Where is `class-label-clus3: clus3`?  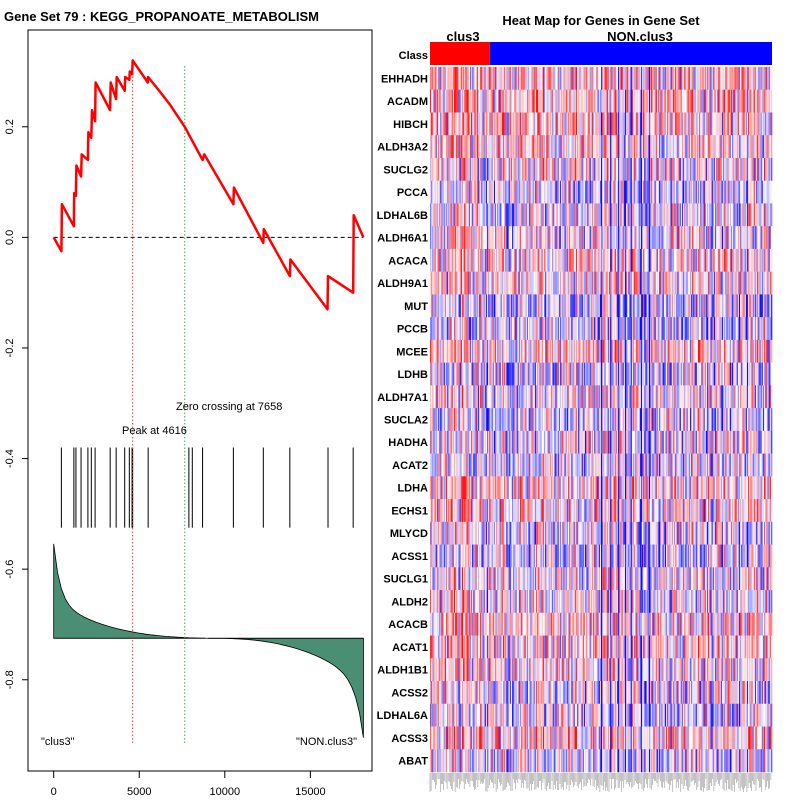 class-label-clus3: clus3 is located at coordinates (462, 36).